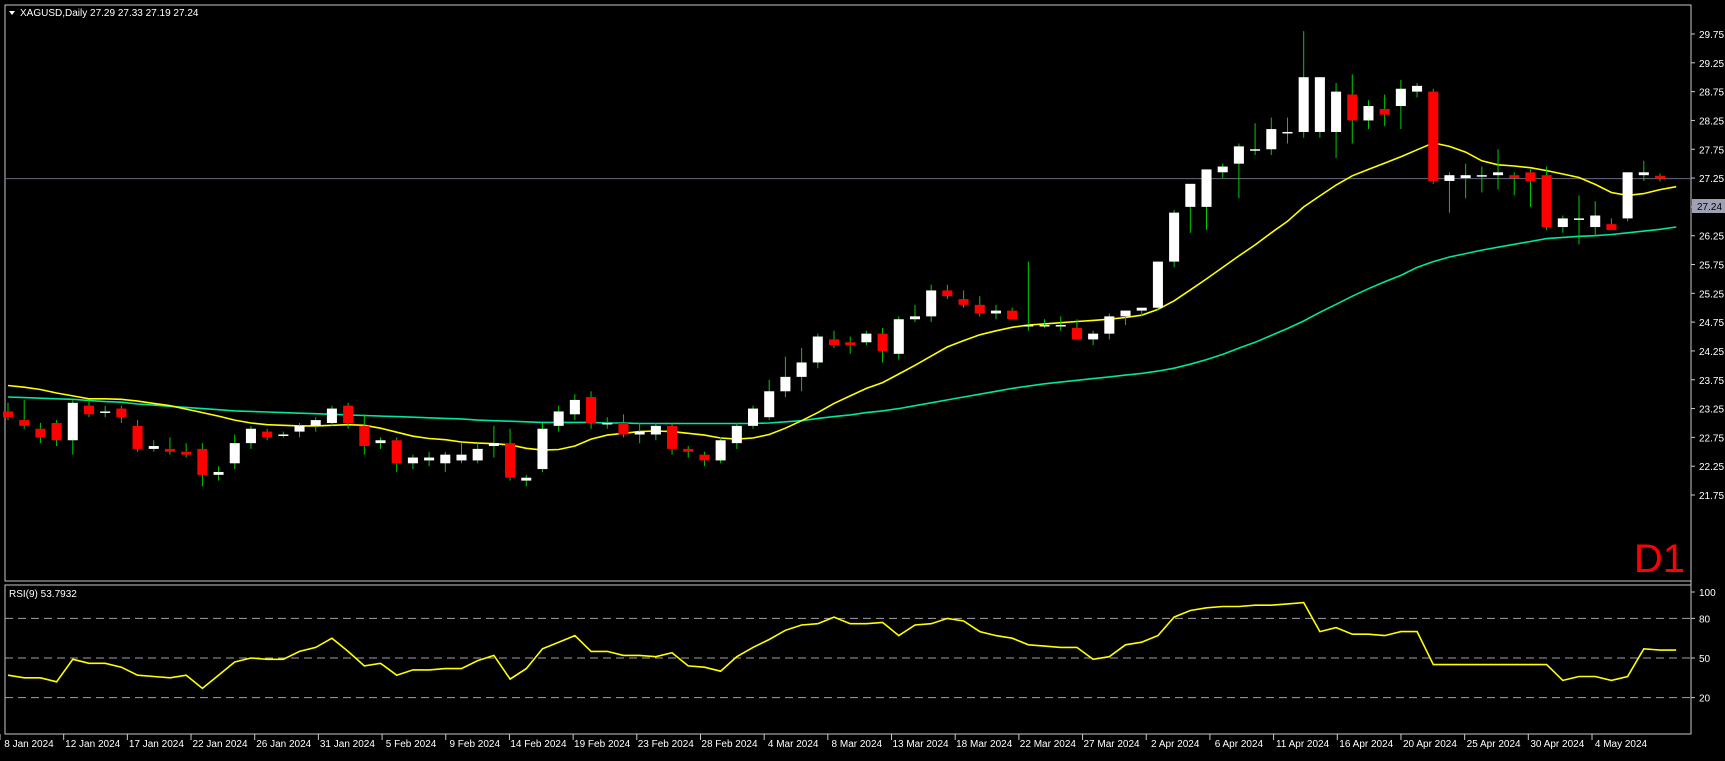 The height and width of the screenshot is (761, 1725). Describe the element at coordinates (1711, 93) in the screenshot. I see `price-tick-label: 28.75` at that location.